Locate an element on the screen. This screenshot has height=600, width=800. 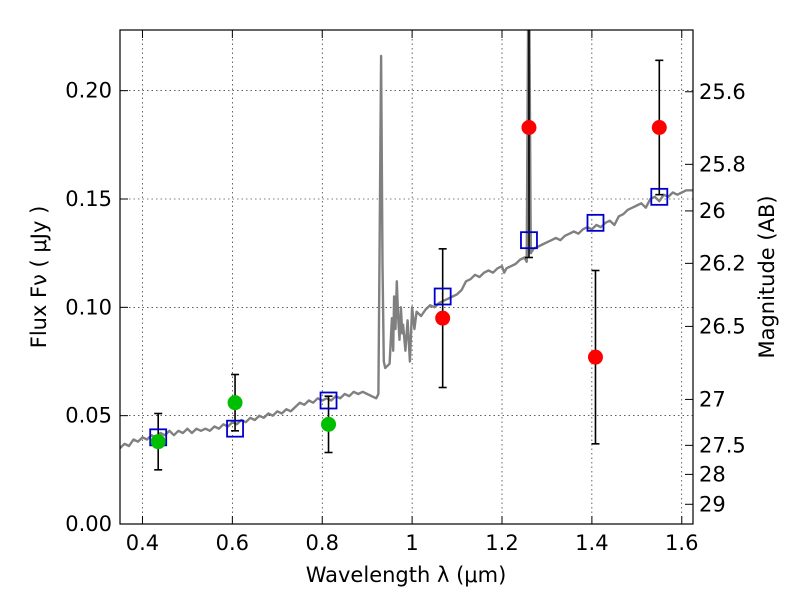
x-tick-label: 0.8 is located at coordinates (322, 543).